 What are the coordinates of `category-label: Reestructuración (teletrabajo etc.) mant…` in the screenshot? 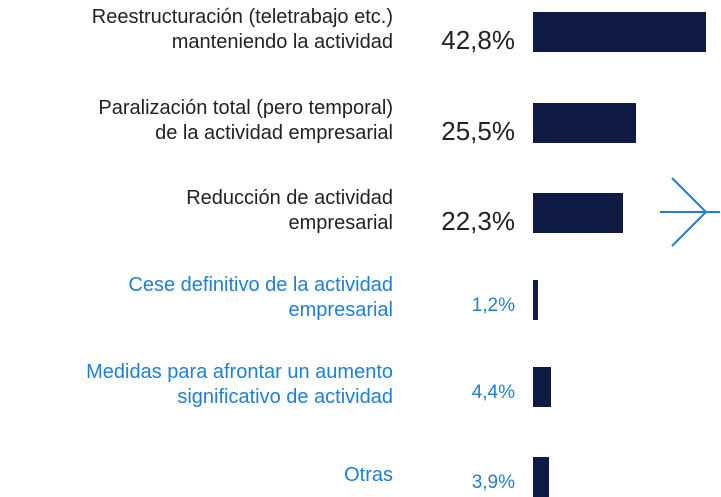 It's located at (242, 29).